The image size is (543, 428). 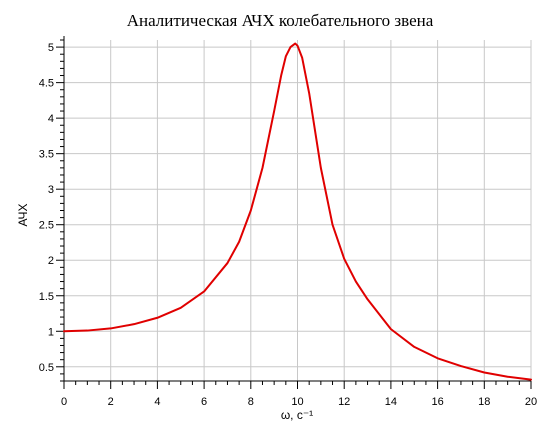 What do you see at coordinates (46, 84) in the screenshot?
I see `y-tick-label: 4.5` at bounding box center [46, 84].